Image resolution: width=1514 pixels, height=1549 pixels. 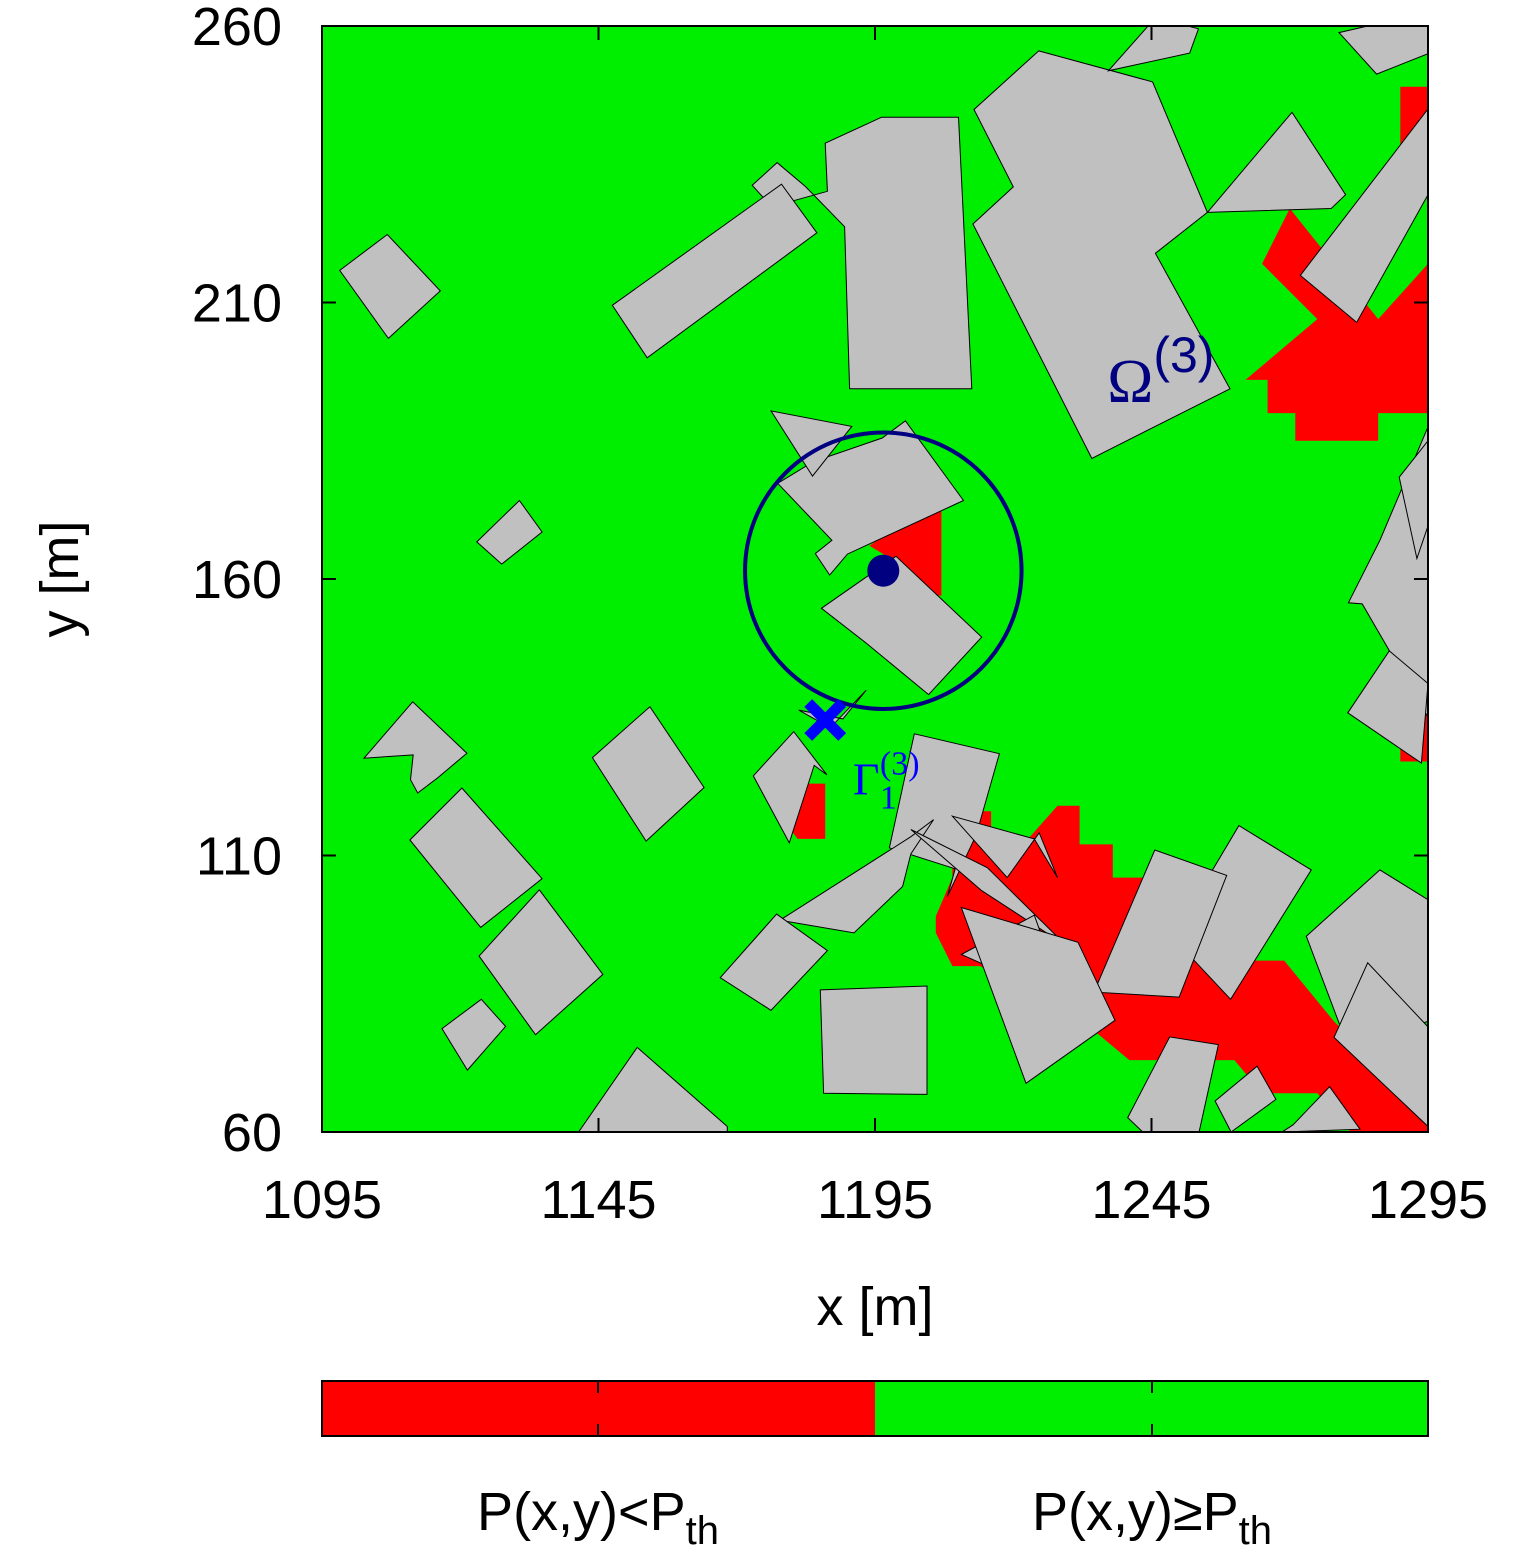 What do you see at coordinates (875, 1464) in the screenshot?
I see `legend-colorbar: P(x,y)<Pth P(x,y)≥Pth` at bounding box center [875, 1464].